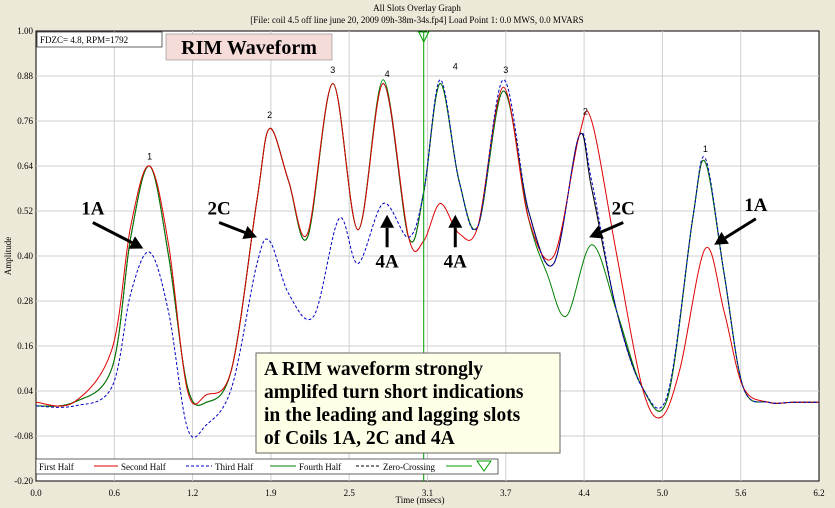 This screenshot has height=508, width=835. What do you see at coordinates (25, 31) in the screenshot?
I see `y-tick-label: 1.00` at bounding box center [25, 31].